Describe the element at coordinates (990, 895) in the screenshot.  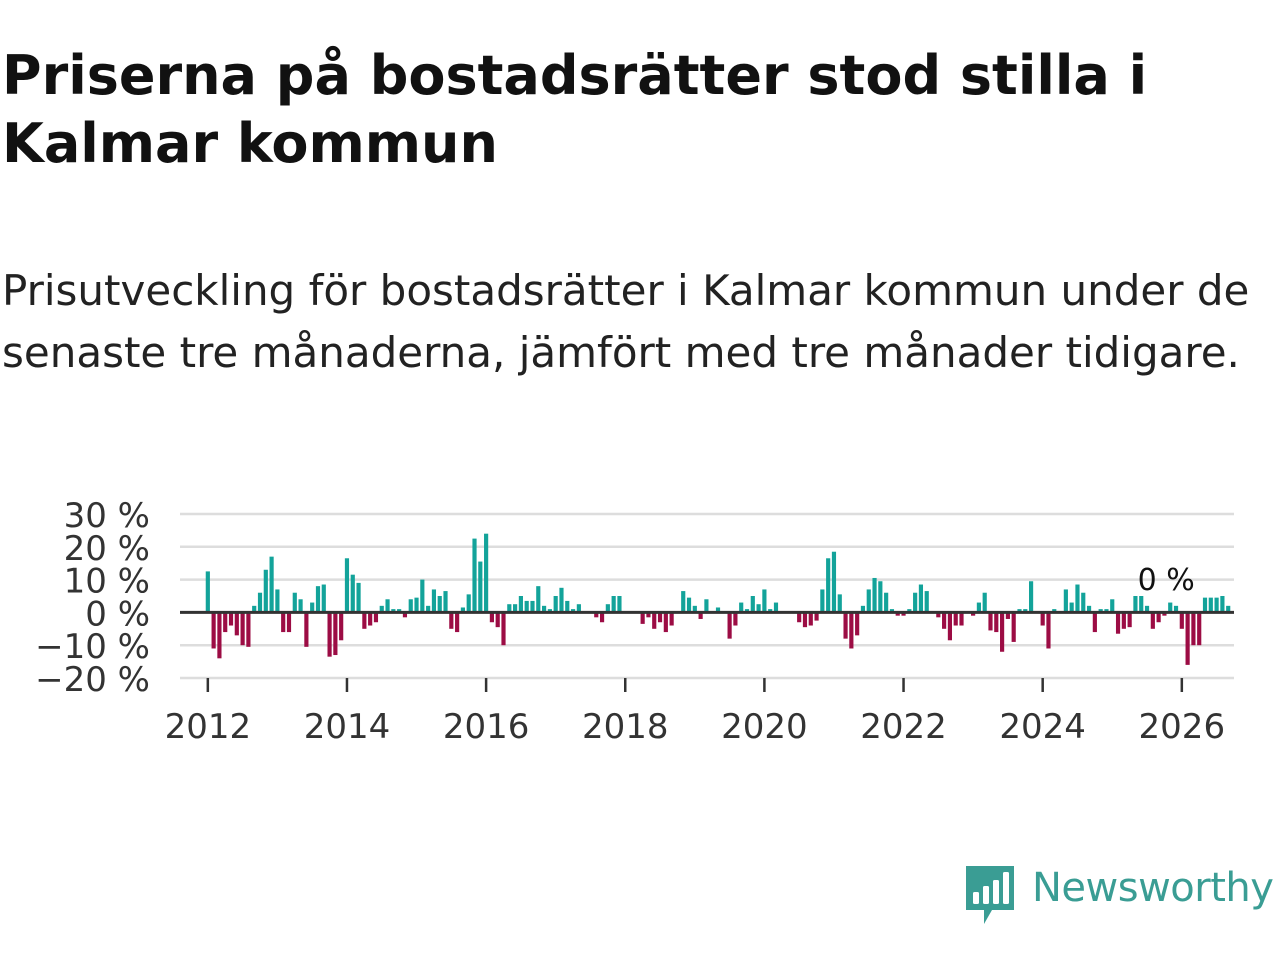
I see `newsworthy-chart-logo-icon` at that location.